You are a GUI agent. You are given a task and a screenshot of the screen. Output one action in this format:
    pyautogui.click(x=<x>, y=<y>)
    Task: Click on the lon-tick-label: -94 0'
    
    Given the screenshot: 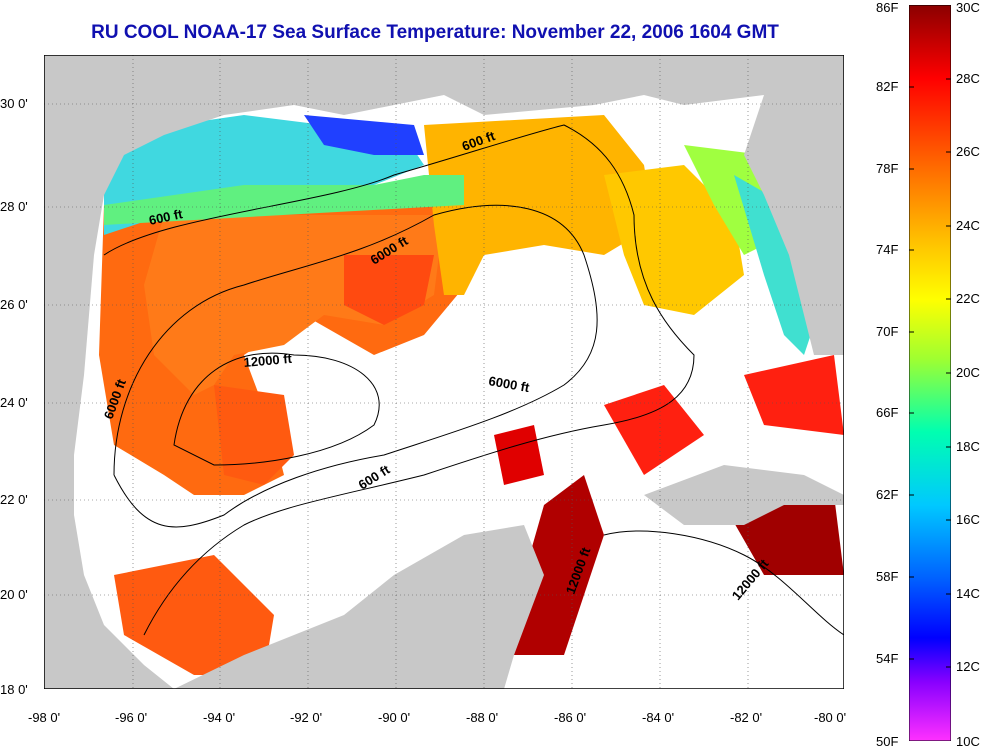 What is the action you would take?
    pyautogui.click(x=219, y=717)
    